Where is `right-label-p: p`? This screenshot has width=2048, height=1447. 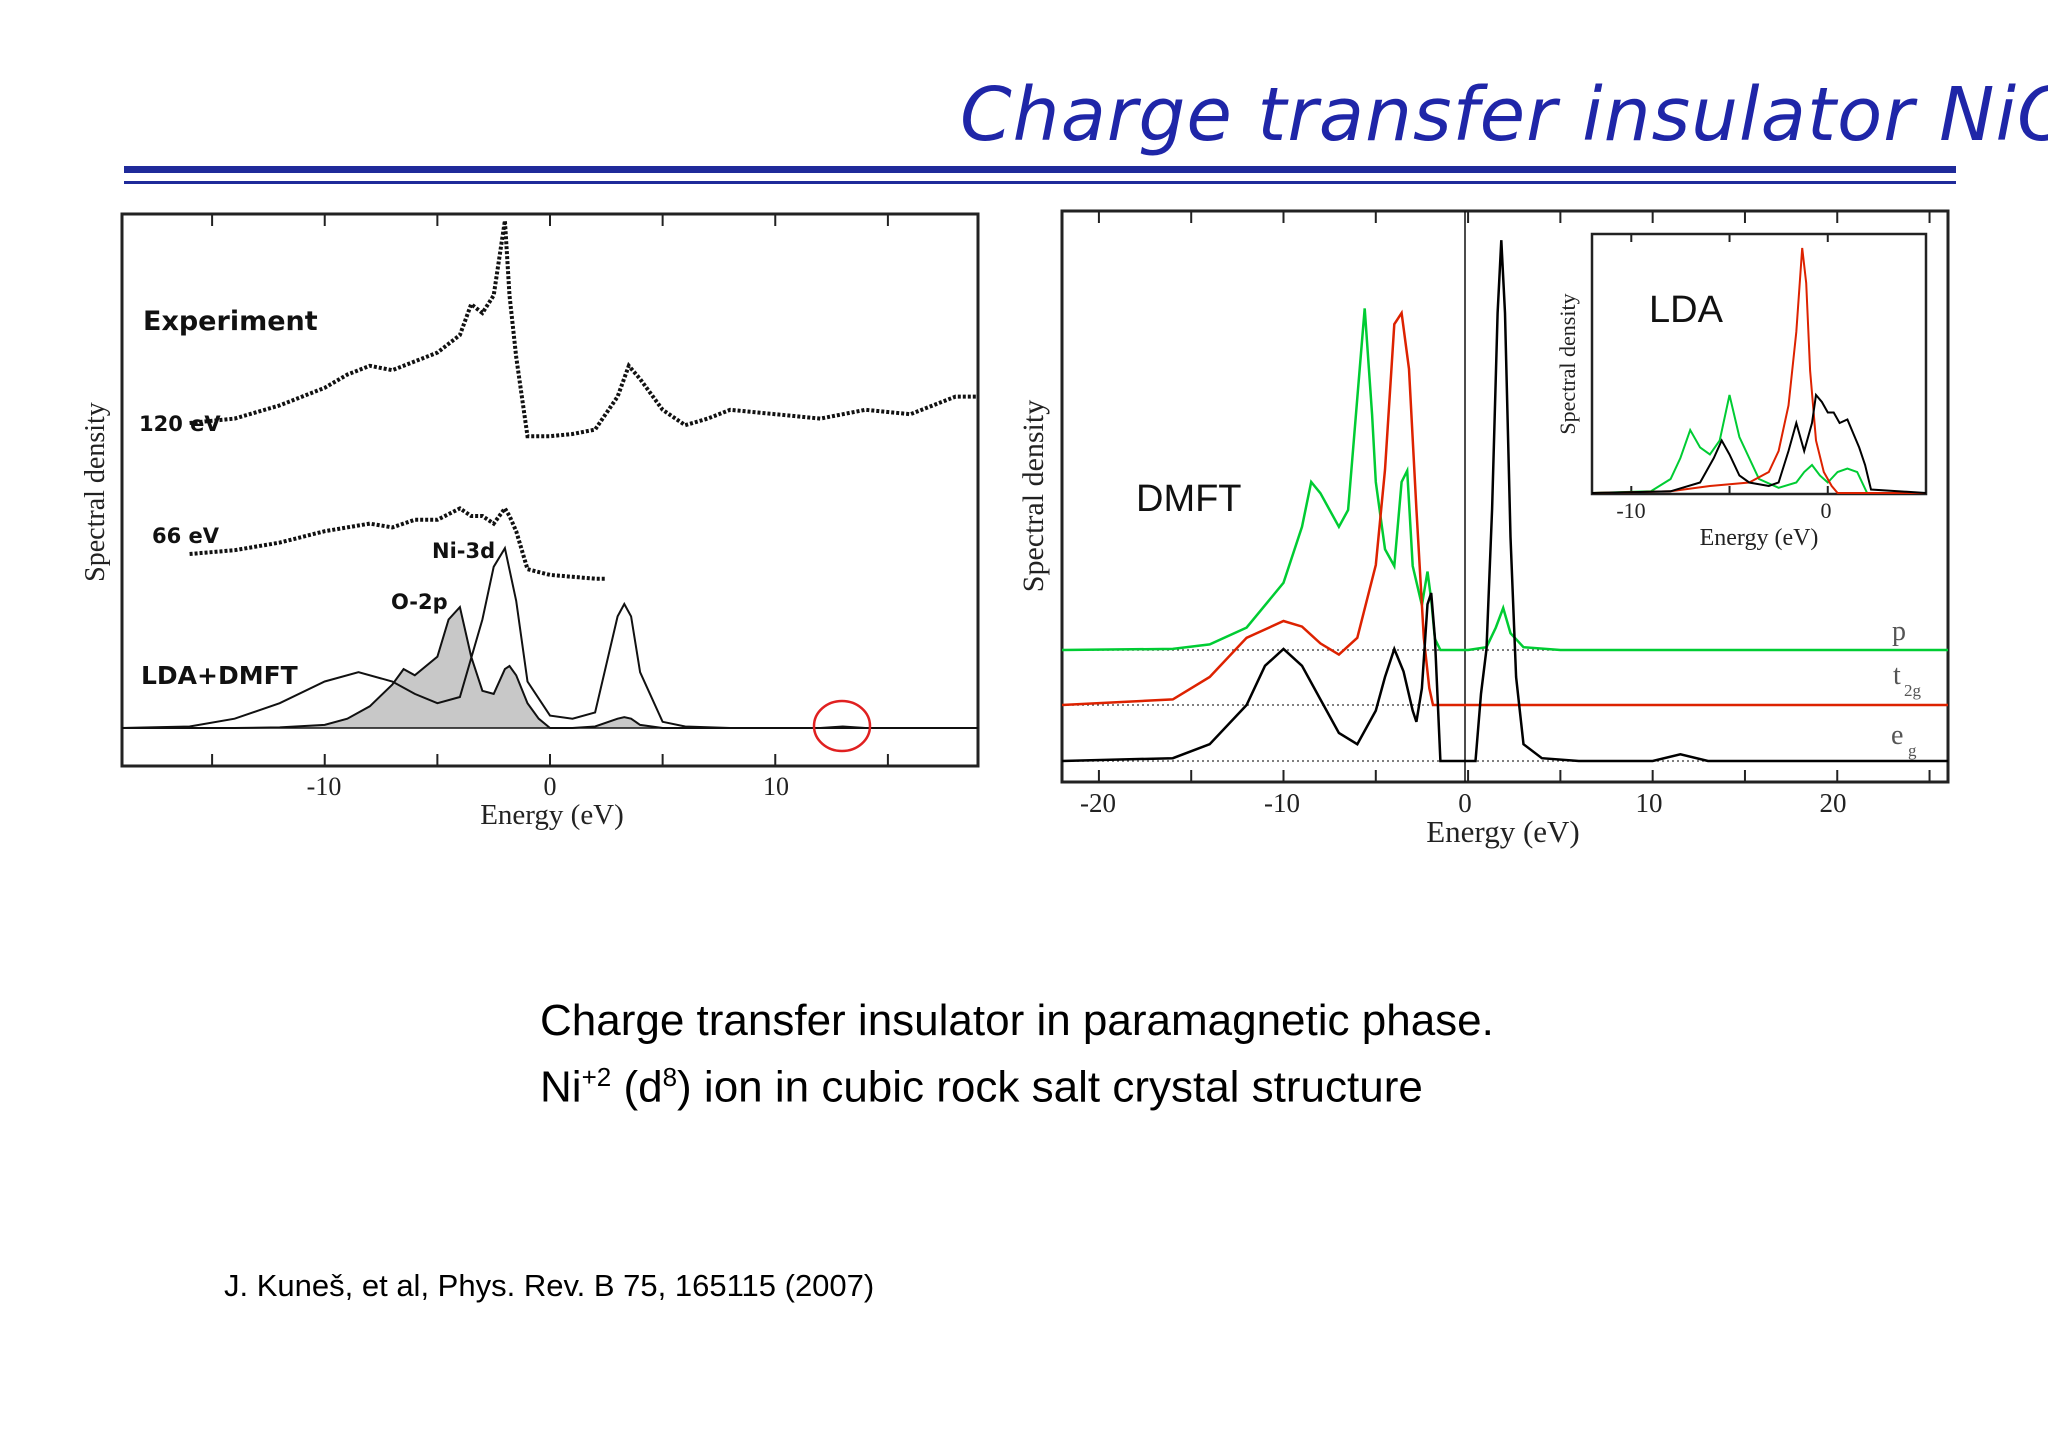 right-label-p: p is located at coordinates (1899, 631).